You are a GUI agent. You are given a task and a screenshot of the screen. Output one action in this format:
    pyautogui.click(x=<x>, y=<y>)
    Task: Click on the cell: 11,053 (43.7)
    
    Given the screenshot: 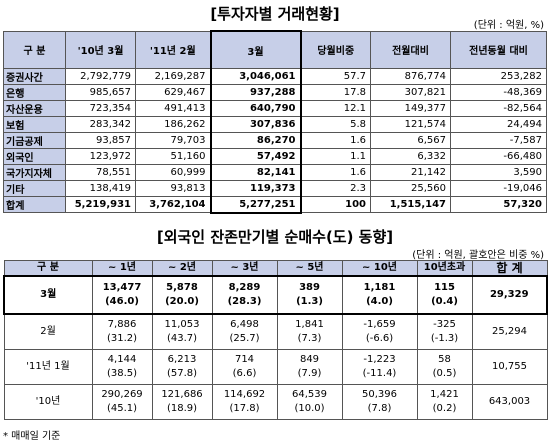 What is the action you would take?
    pyautogui.click(x=182, y=331)
    